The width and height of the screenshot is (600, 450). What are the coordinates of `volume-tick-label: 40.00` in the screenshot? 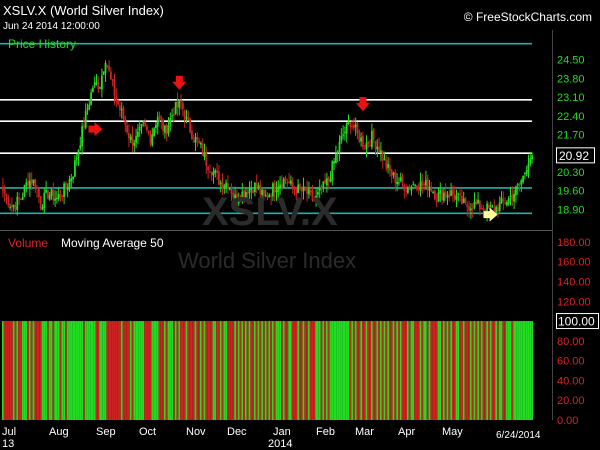 It's located at (571, 381).